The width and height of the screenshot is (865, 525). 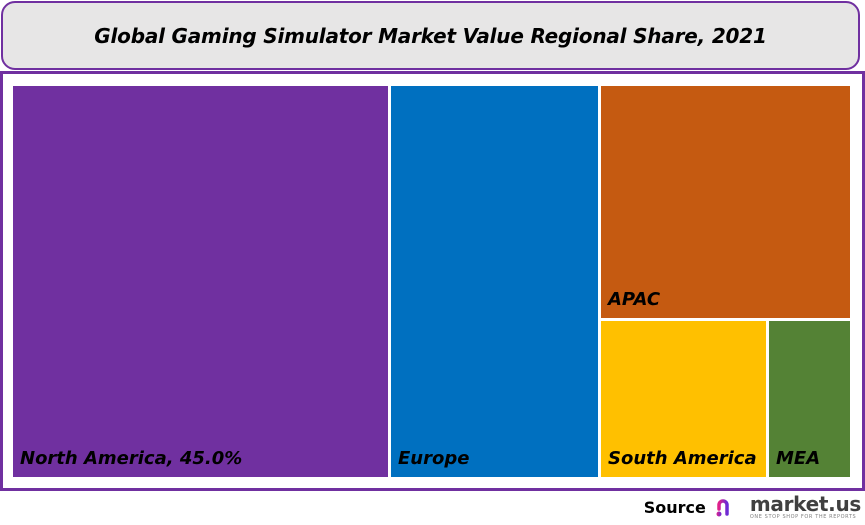 I want to click on tile-south-america: South America, so click(x=683, y=399).